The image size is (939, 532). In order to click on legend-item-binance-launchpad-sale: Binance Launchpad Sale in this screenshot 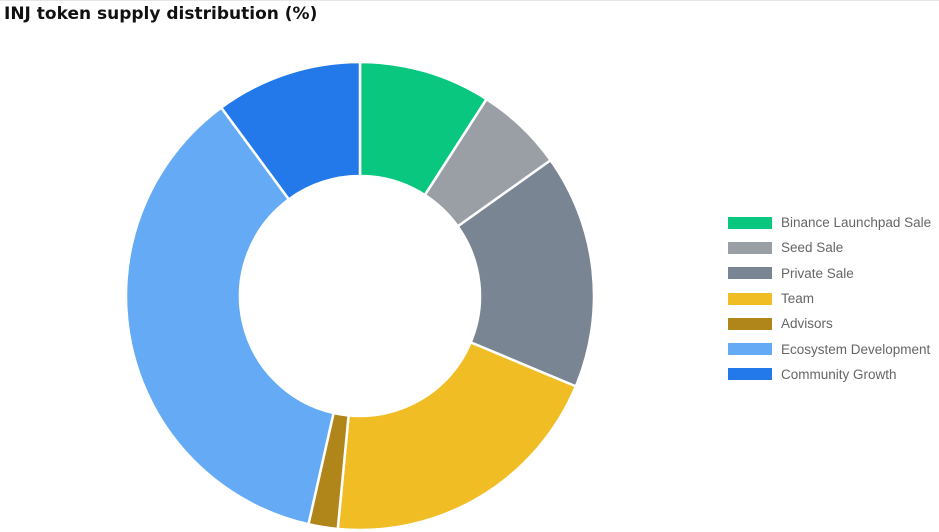, I will do `click(833, 222)`.